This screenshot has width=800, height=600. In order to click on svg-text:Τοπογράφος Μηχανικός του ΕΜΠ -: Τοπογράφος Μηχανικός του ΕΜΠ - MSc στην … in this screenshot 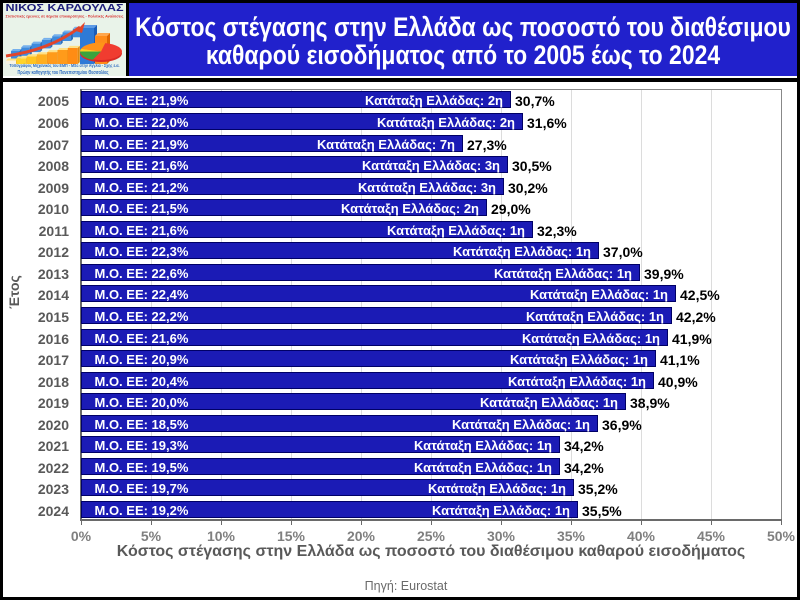, I will do `click(65, 66)`.